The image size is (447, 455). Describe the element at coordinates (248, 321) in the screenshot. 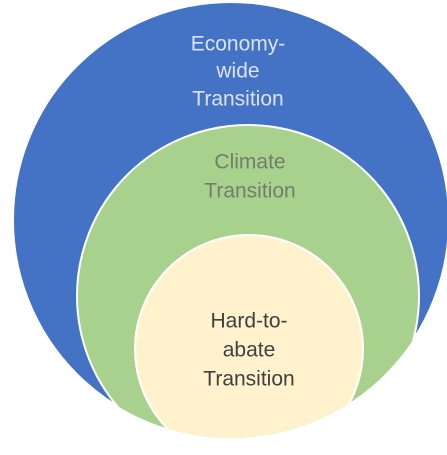

I see `label-line: Hard-to-` at that location.